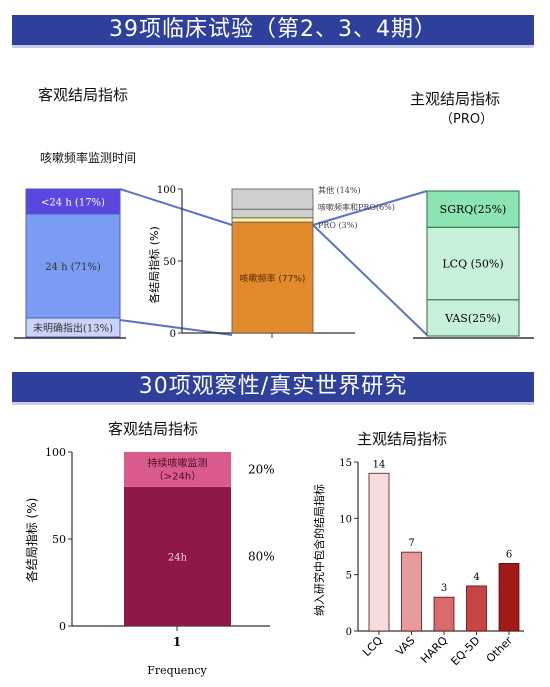 The width and height of the screenshot is (550, 687). Describe the element at coordinates (405, 646) in the screenshot. I see `counts-category-label-vas: VAS` at that location.